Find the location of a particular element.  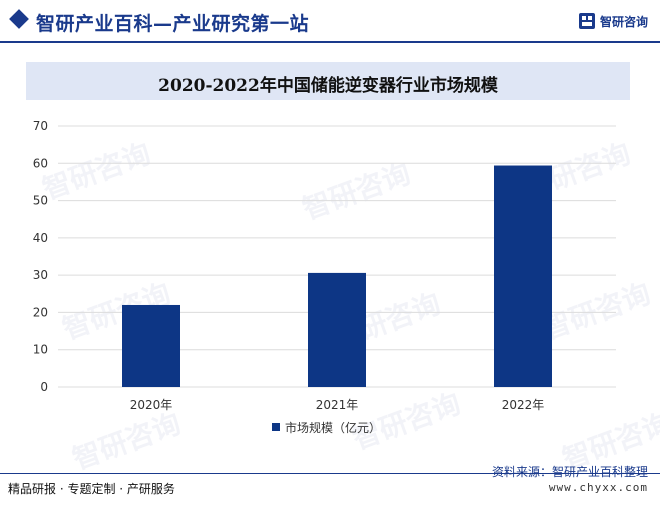

footer-divider is located at coordinates (330, 473).